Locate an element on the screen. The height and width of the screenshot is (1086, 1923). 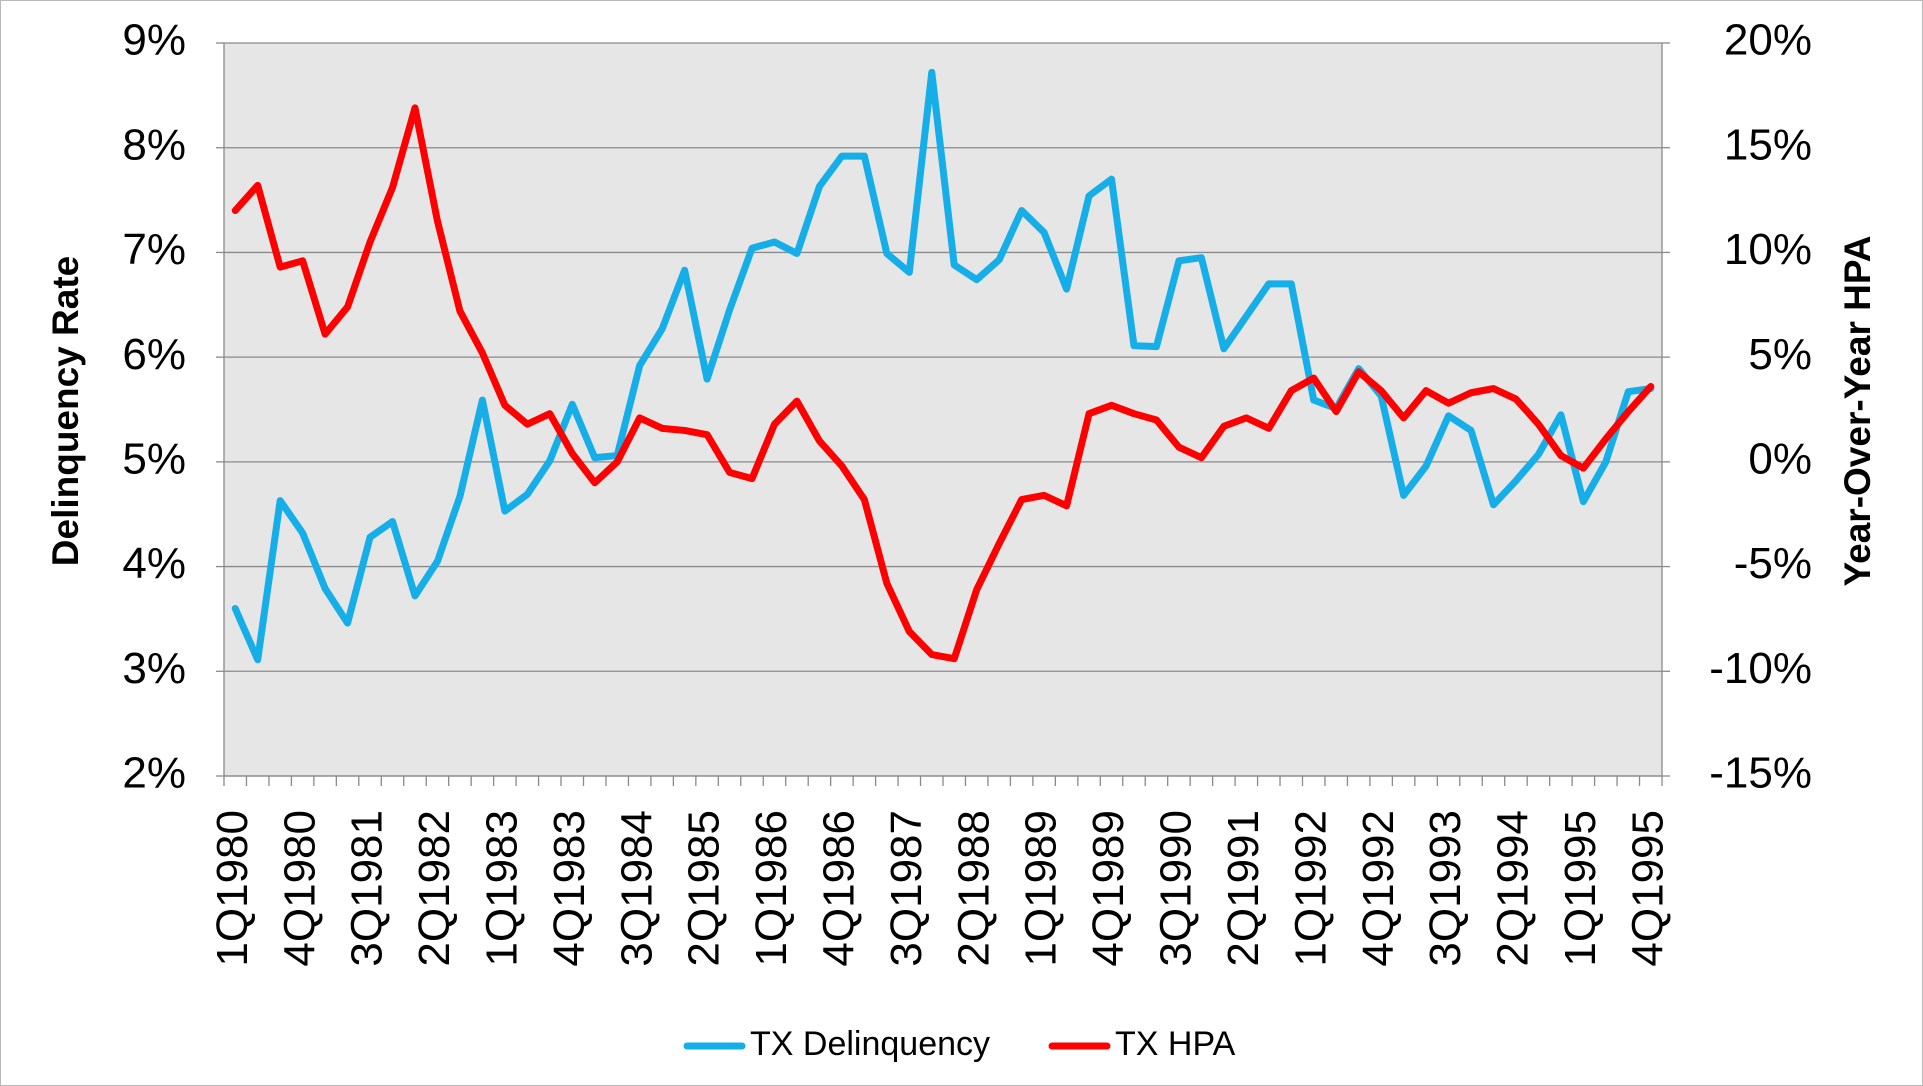
y2-tick-label: 10% is located at coordinates (1768, 249).